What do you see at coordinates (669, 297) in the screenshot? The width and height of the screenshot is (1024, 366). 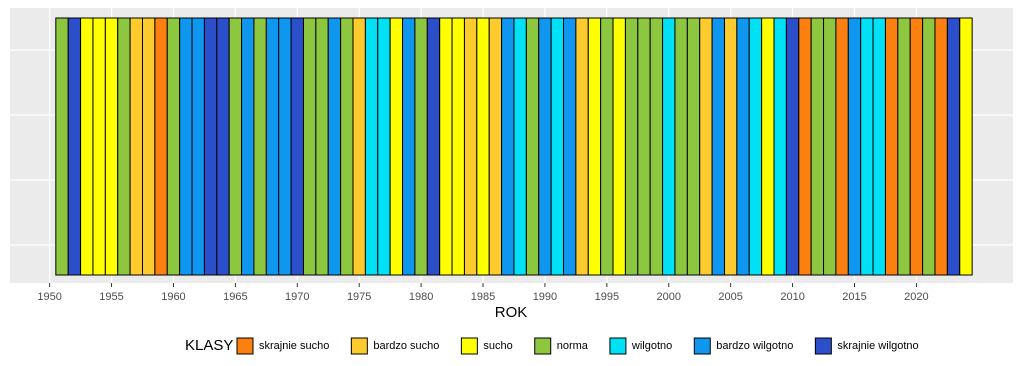 I see `x-tick-label: 2000` at bounding box center [669, 297].